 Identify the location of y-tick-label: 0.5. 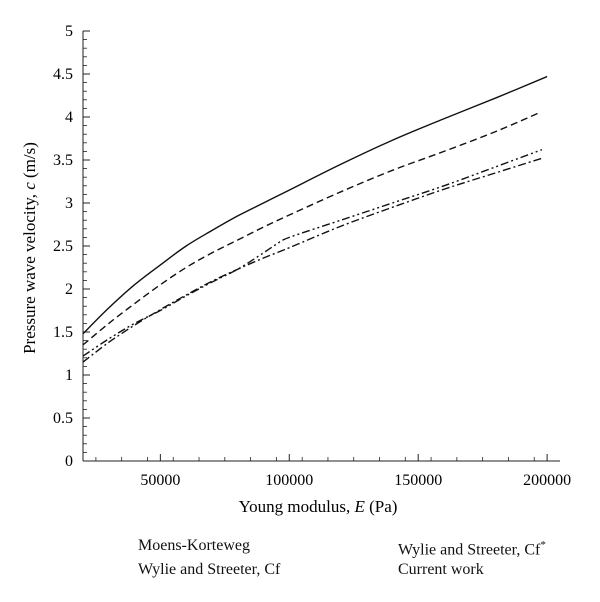
(63, 418).